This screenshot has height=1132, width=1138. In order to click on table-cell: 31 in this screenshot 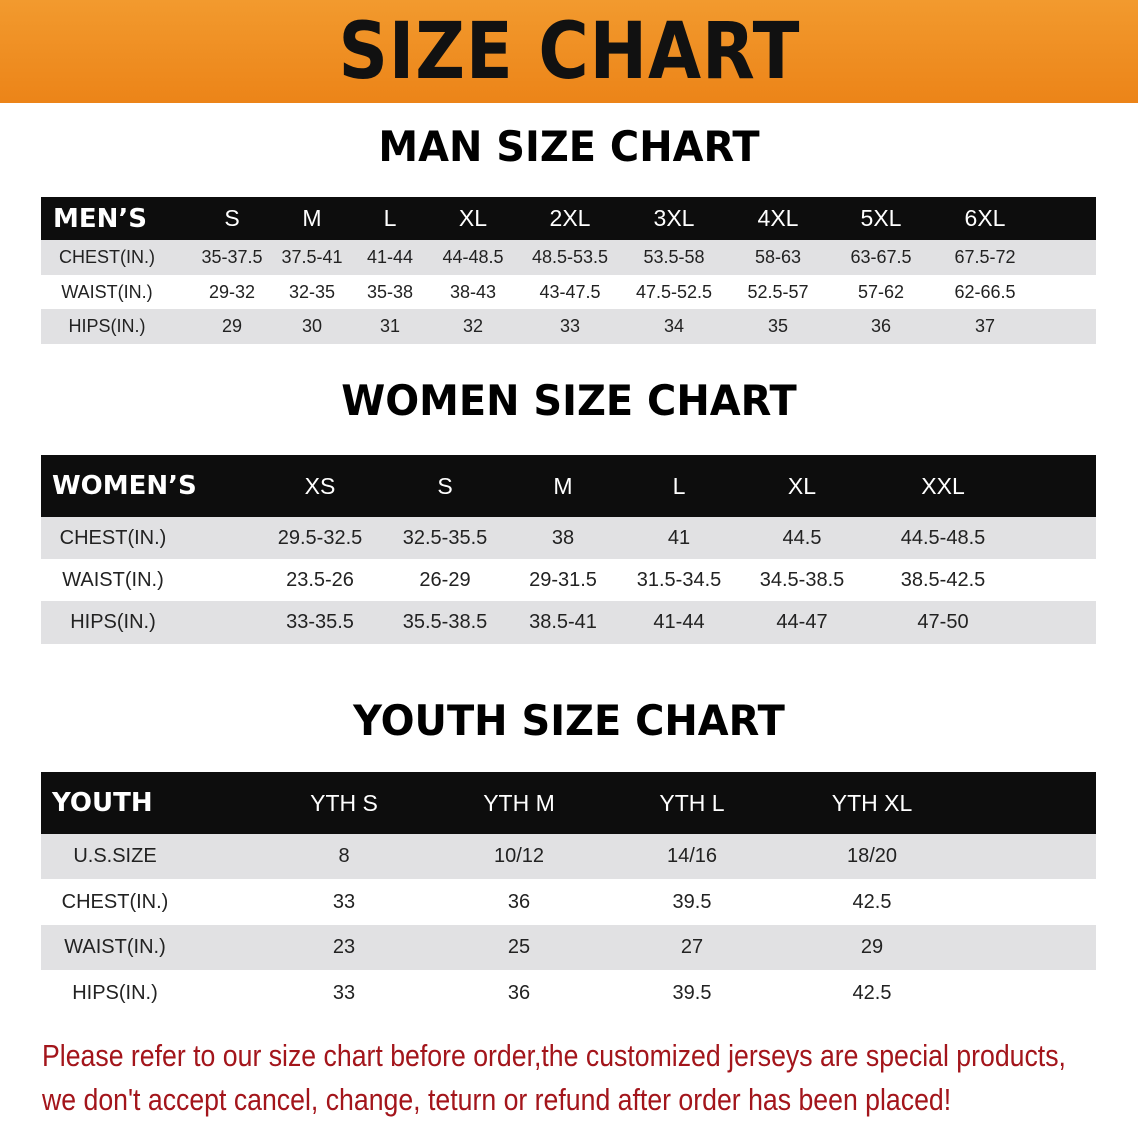, I will do `click(390, 326)`.